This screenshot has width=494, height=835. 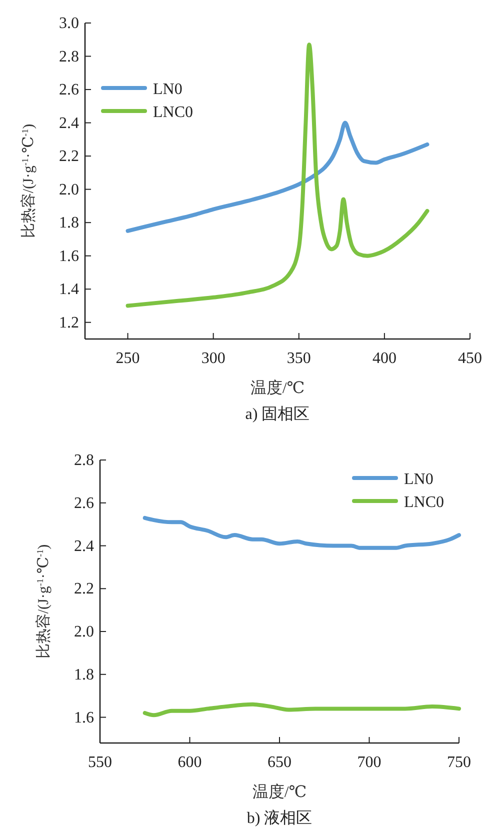 I want to click on x-tick-label: 300, so click(x=213, y=358).